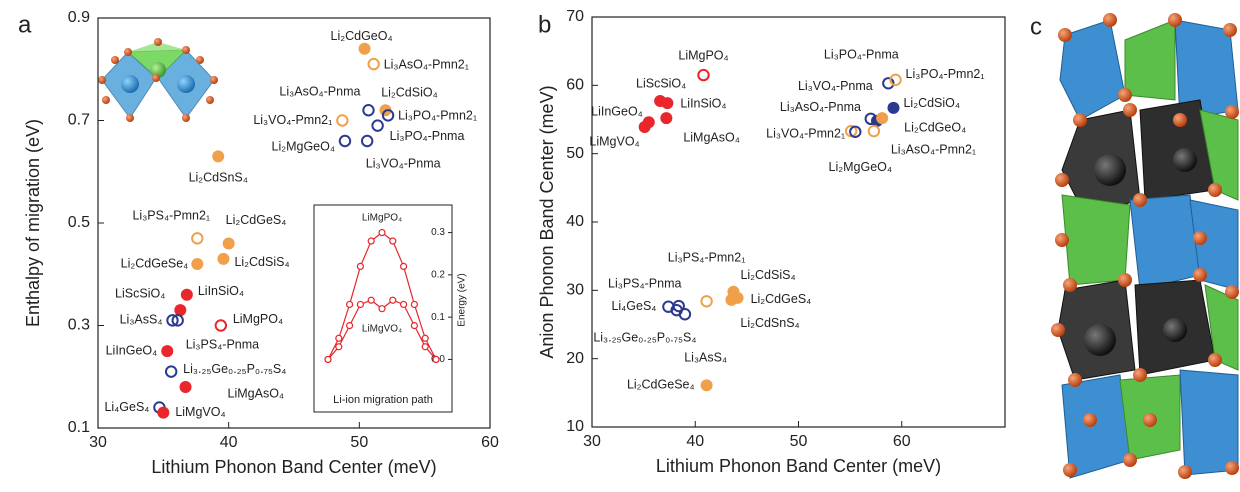 Image resolution: width=1240 pixels, height=492 pixels. What do you see at coordinates (426, 64) in the screenshot?
I see `point-label: Li₃AsO₄-Pmn2₁` at bounding box center [426, 64].